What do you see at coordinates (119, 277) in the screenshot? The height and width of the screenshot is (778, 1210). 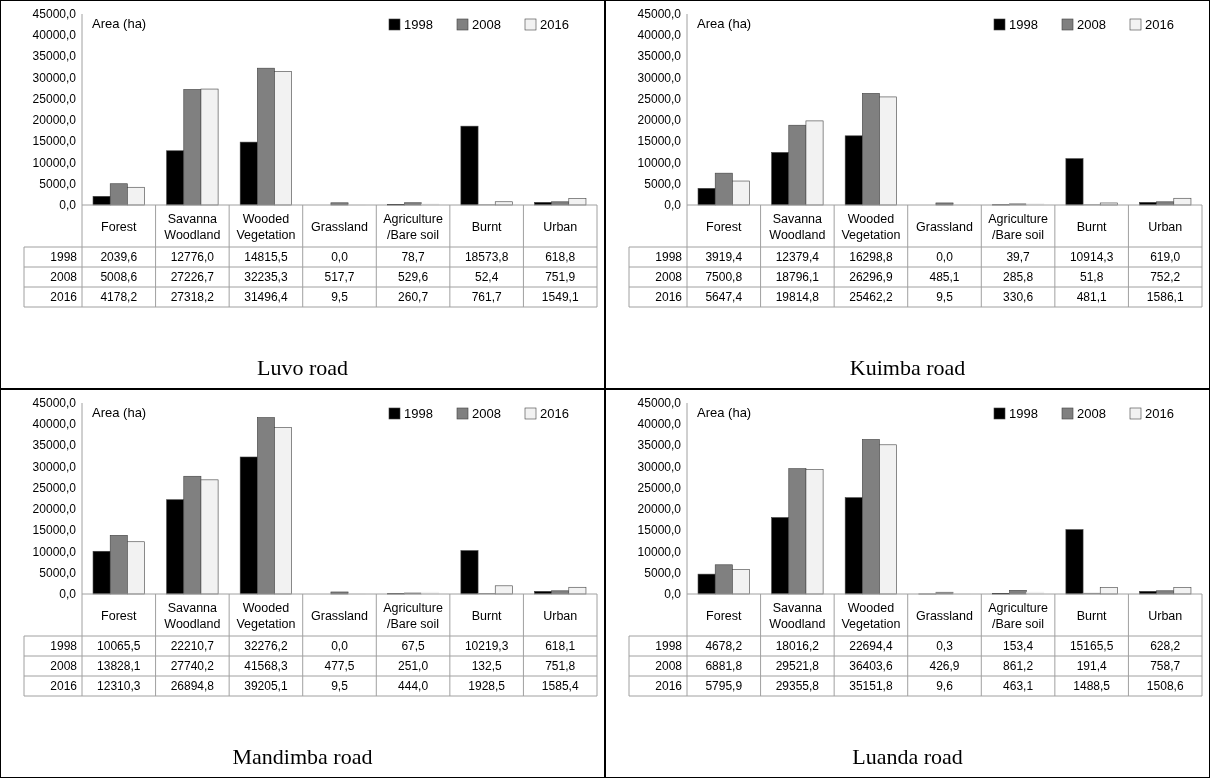 I see `data-label: 5008,6` at bounding box center [119, 277].